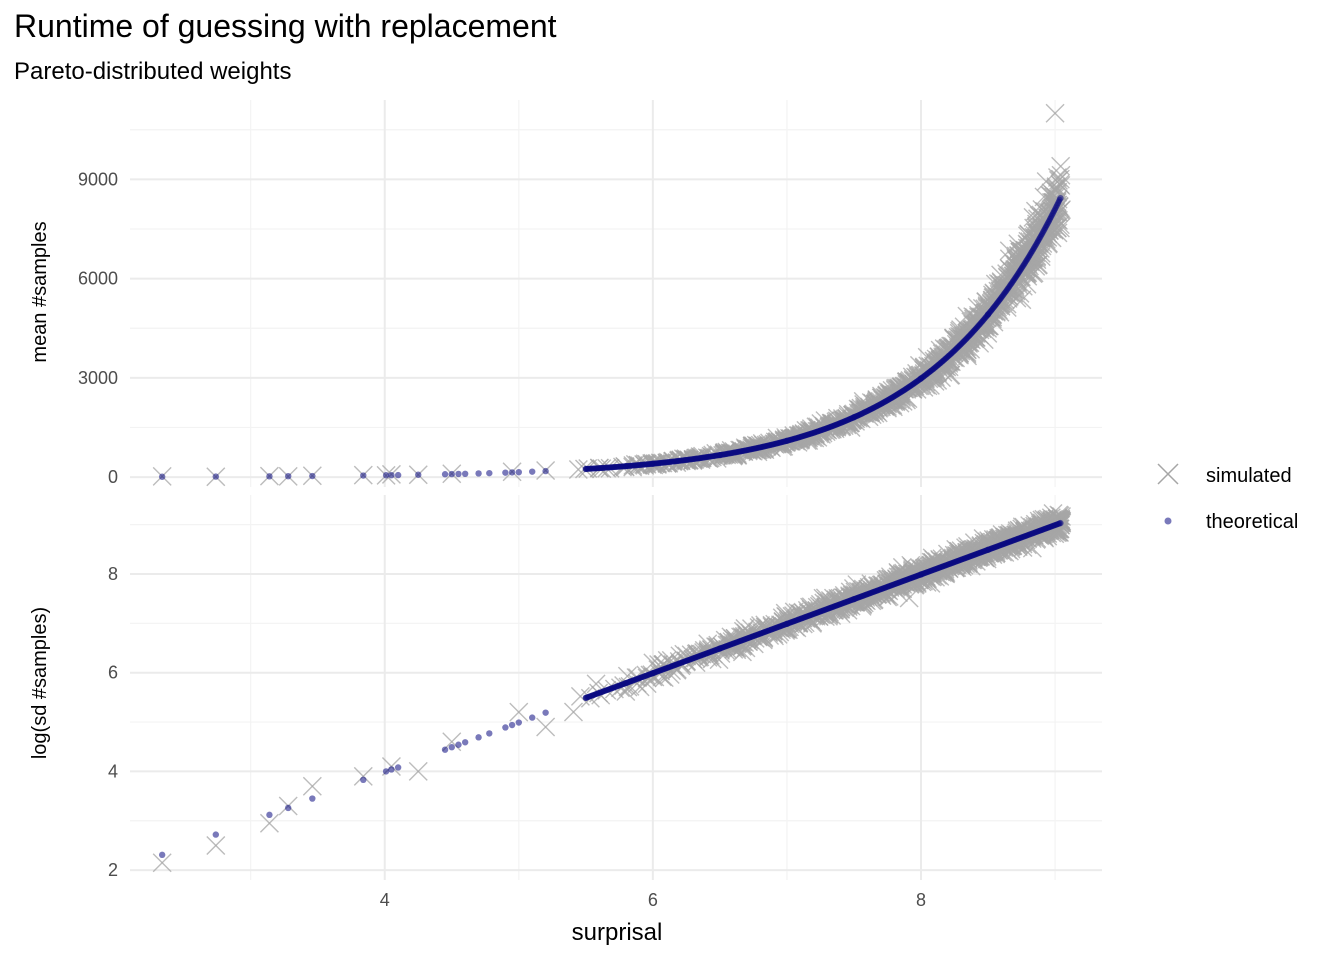 This screenshot has width=1344, height=960. I want to click on y-tick-label: 6000, so click(98, 279).